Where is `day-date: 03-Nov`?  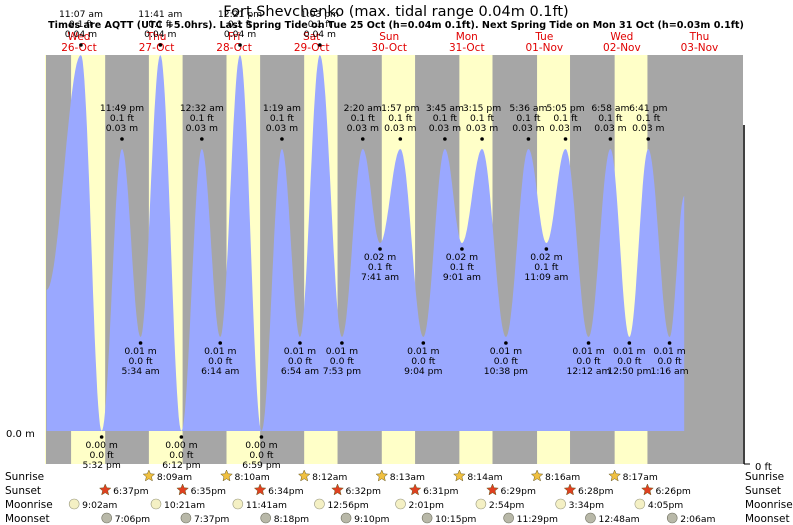
day-date: 03-Nov is located at coordinates (700, 48).